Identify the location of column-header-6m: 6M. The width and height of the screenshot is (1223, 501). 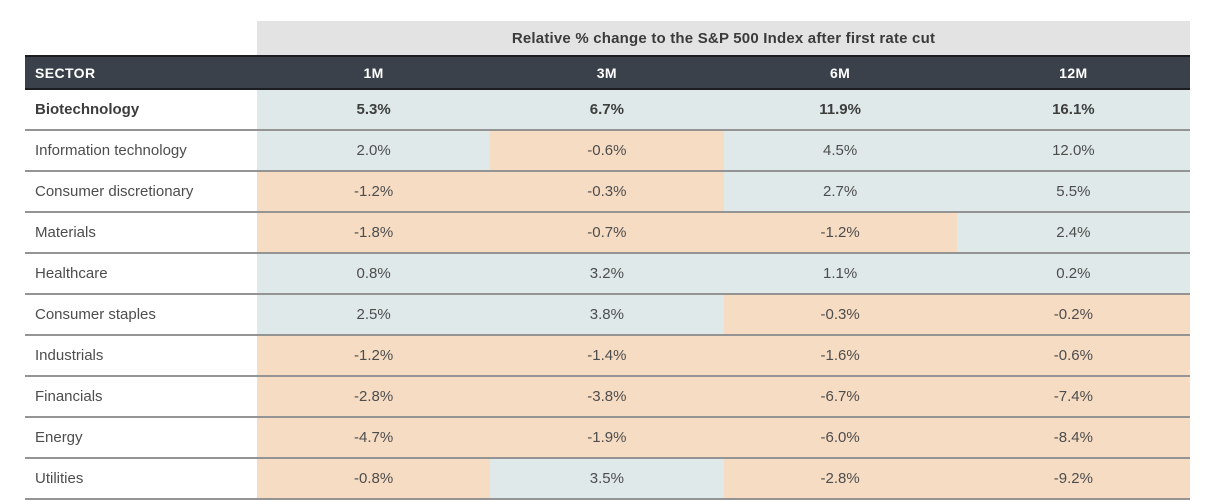
(840, 72).